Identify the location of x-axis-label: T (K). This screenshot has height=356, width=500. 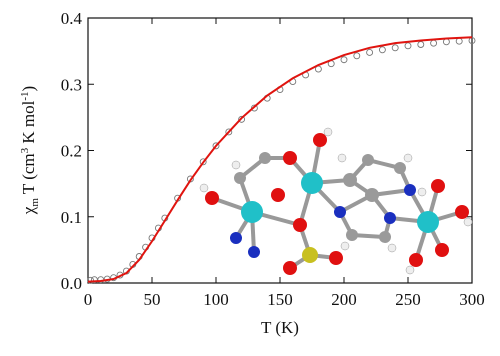
(280, 327).